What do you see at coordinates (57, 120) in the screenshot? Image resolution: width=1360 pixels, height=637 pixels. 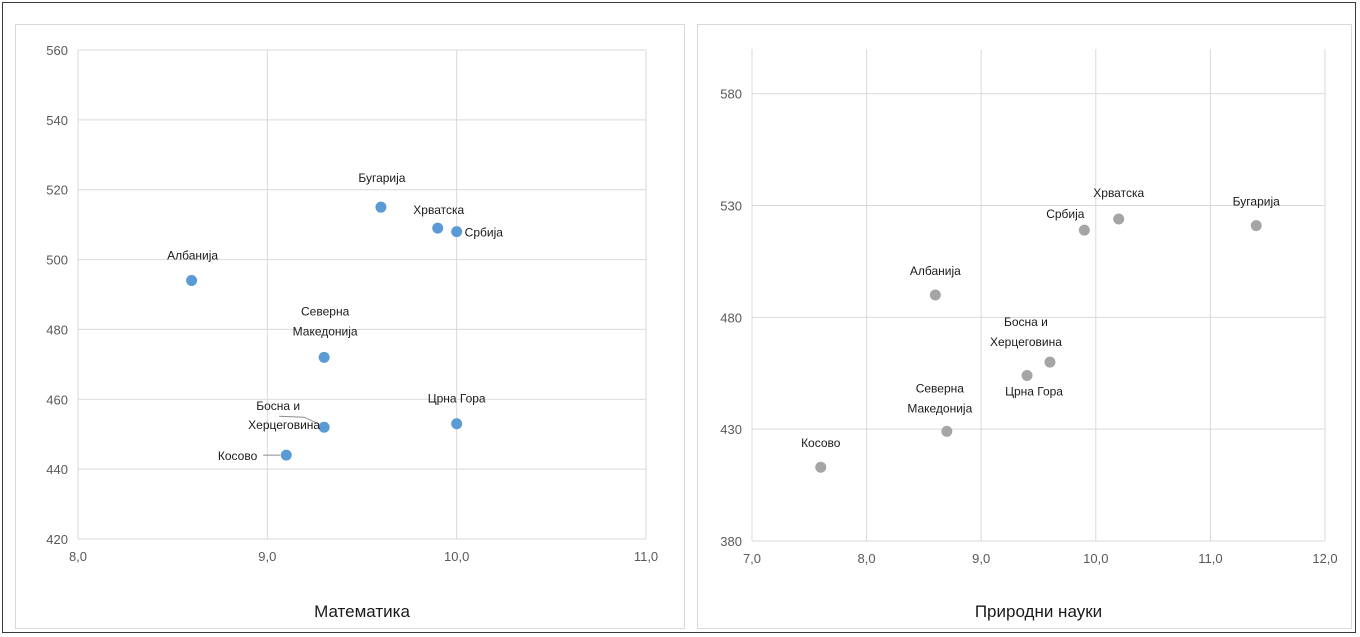 I see `y-tick-label: 540` at bounding box center [57, 120].